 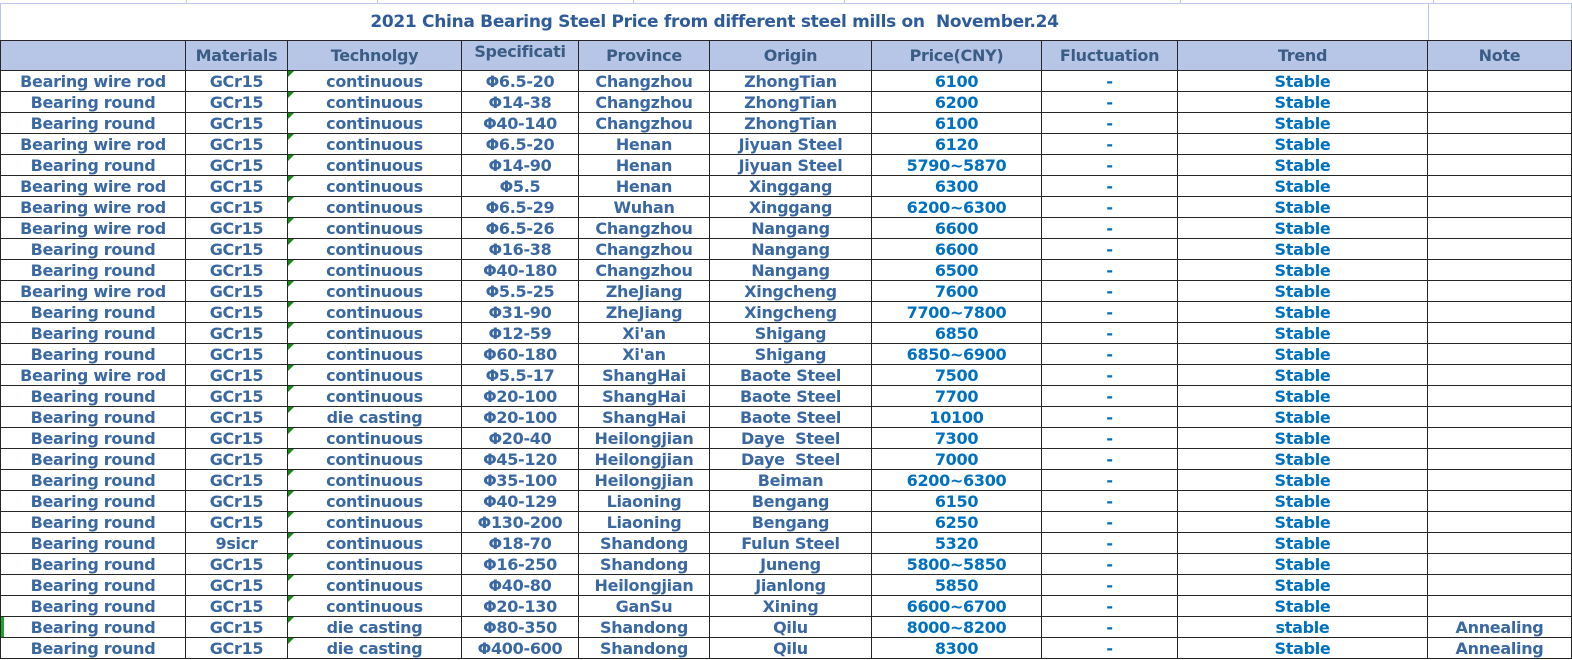 What do you see at coordinates (644, 102) in the screenshot?
I see `cell-province: Changzhou` at bounding box center [644, 102].